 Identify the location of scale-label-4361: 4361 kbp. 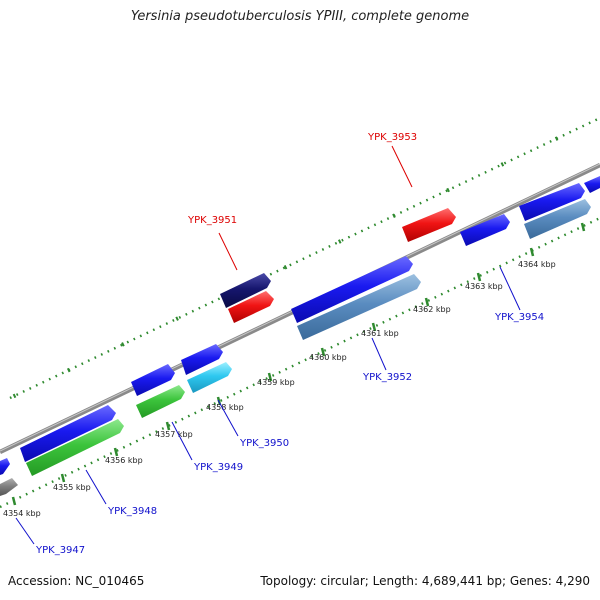
(380, 333).